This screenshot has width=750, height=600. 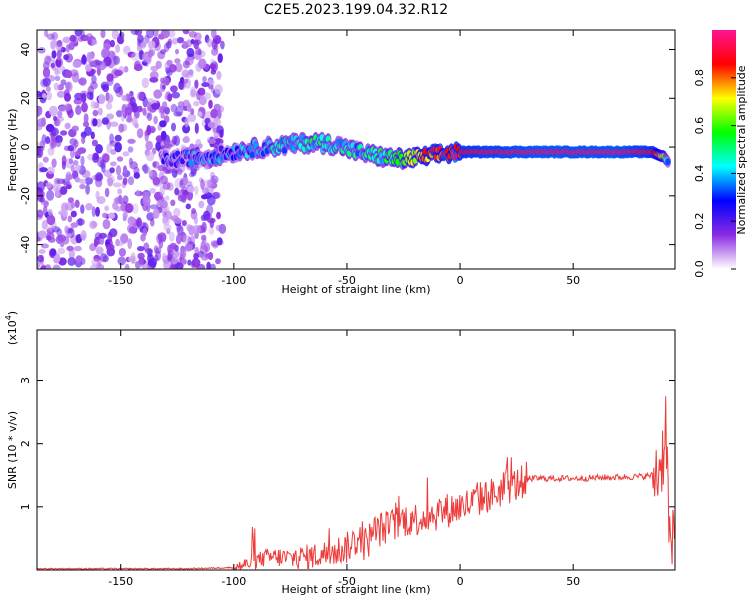 What do you see at coordinates (415, 151) in the screenshot?
I see `spectrogram-ridge-layer` at bounding box center [415, 151].